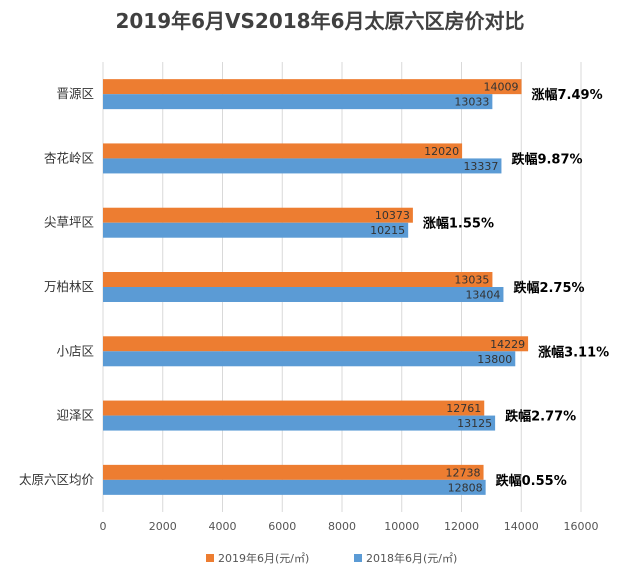  Describe the element at coordinates (521, 526) in the screenshot. I see `x-tick-label: 14000` at that location.